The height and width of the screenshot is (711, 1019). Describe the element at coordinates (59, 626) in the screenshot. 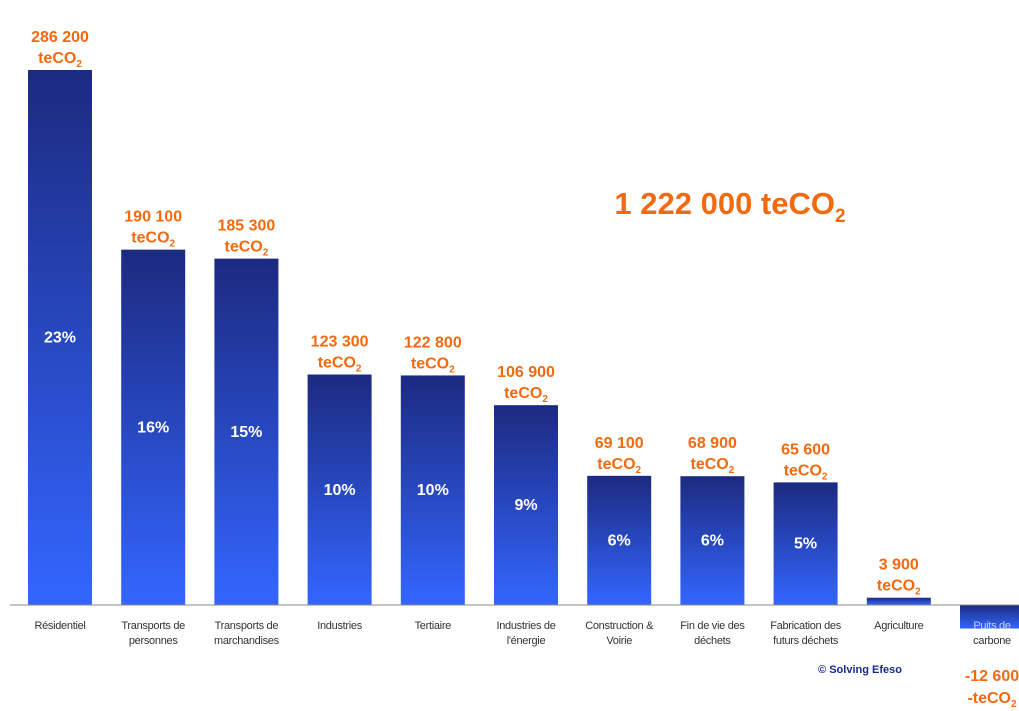

I see `category-label: Résidentiel` at that location.